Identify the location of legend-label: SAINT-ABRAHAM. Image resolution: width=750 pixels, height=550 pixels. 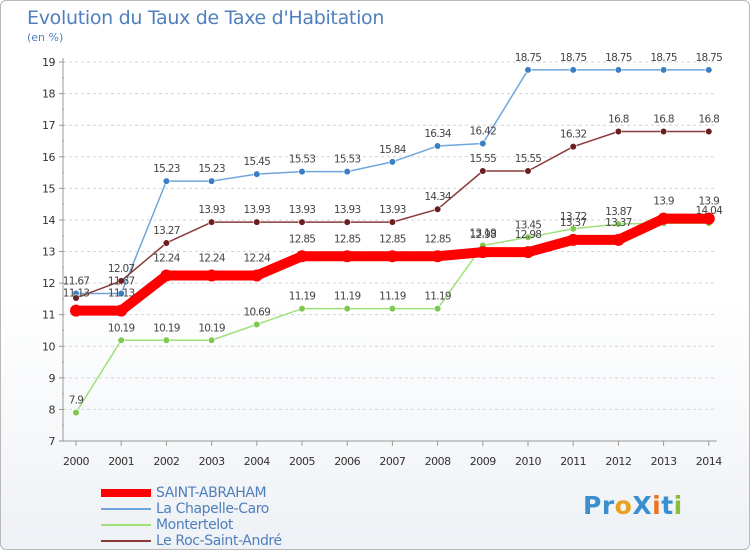
(211, 493).